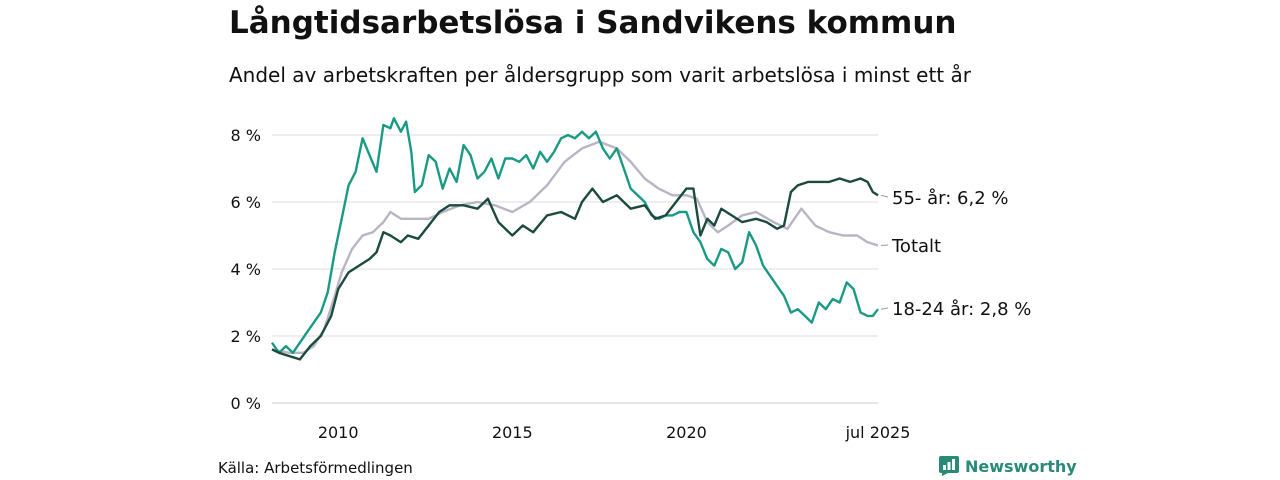 This screenshot has height=480, width=1280. I want to click on y-tick-label: 8 %, so click(246, 135).